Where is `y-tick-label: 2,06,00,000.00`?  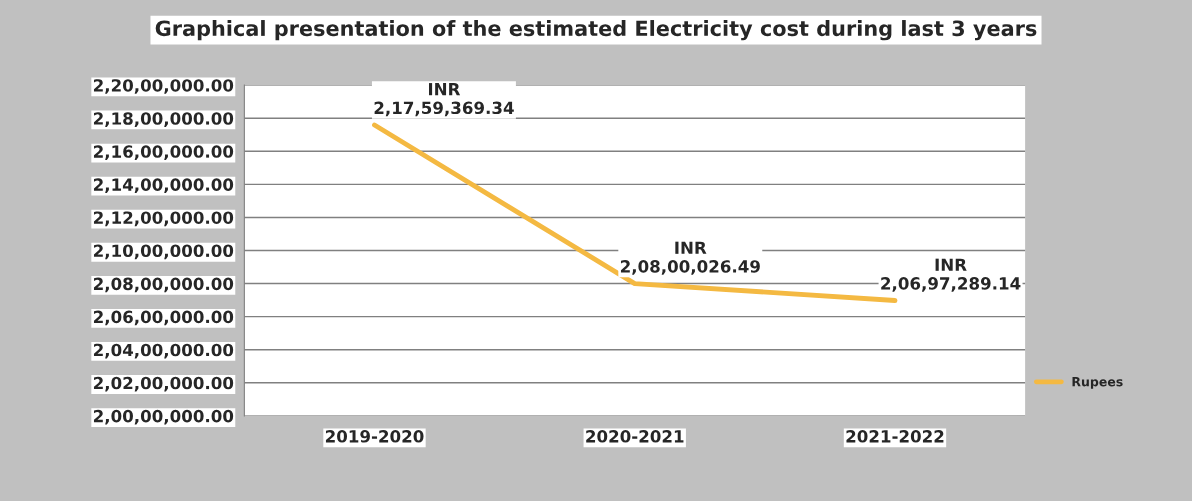
y-tick-label: 2,06,00,000.00 is located at coordinates (163, 318).